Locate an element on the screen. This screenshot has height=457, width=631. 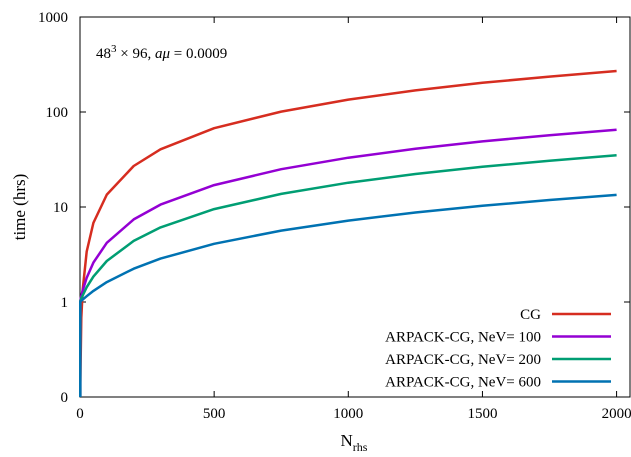
x-tick-label: 2000 is located at coordinates (616, 414).